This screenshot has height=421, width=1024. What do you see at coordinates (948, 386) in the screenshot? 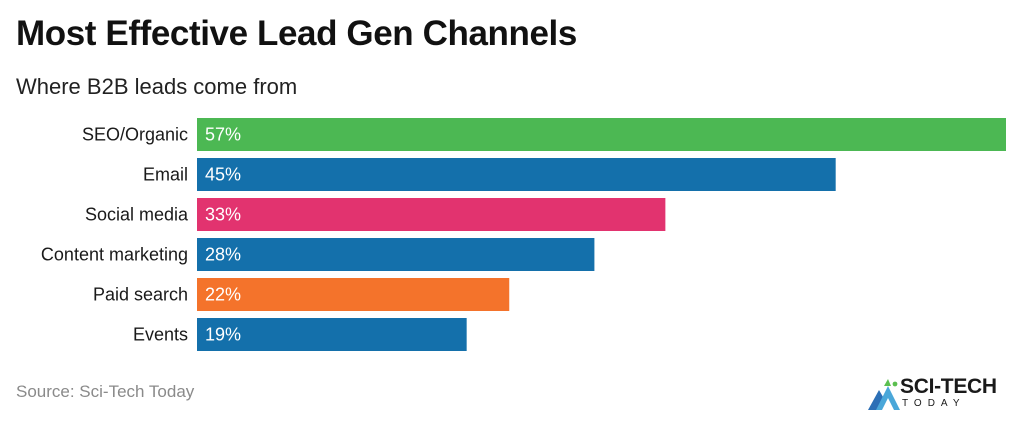
I see `logo-wordmark: SCI-TECH` at bounding box center [948, 386].